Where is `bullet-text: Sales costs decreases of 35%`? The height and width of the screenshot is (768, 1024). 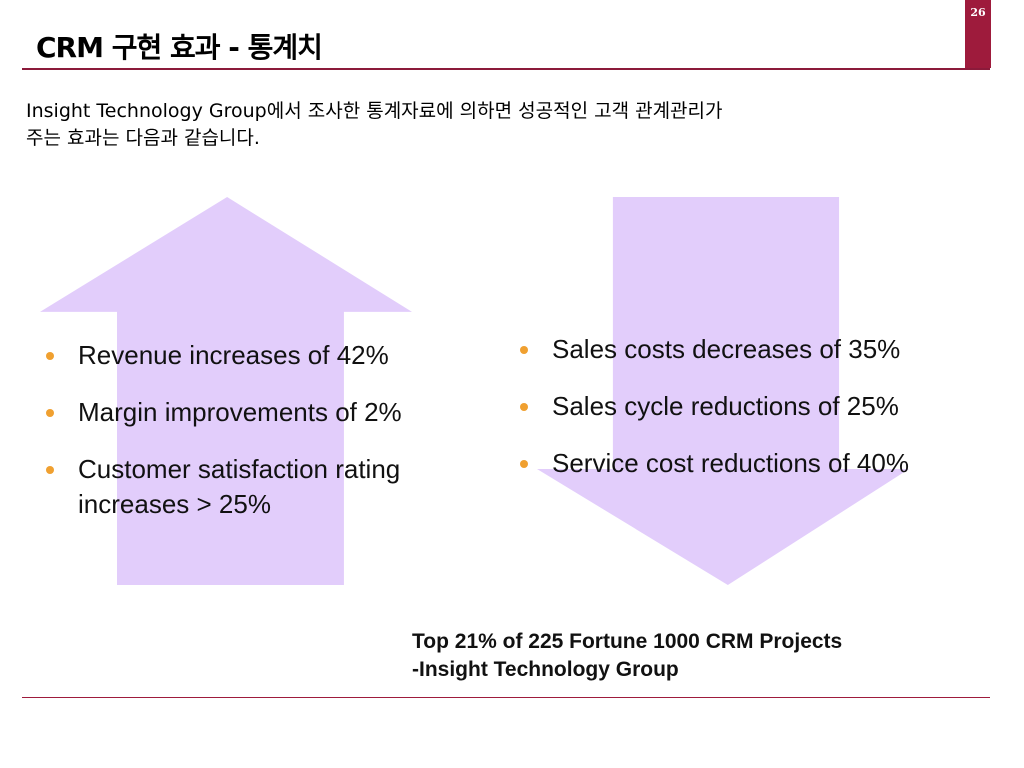 bullet-text: Sales costs decreases of 35% is located at coordinates (726, 349).